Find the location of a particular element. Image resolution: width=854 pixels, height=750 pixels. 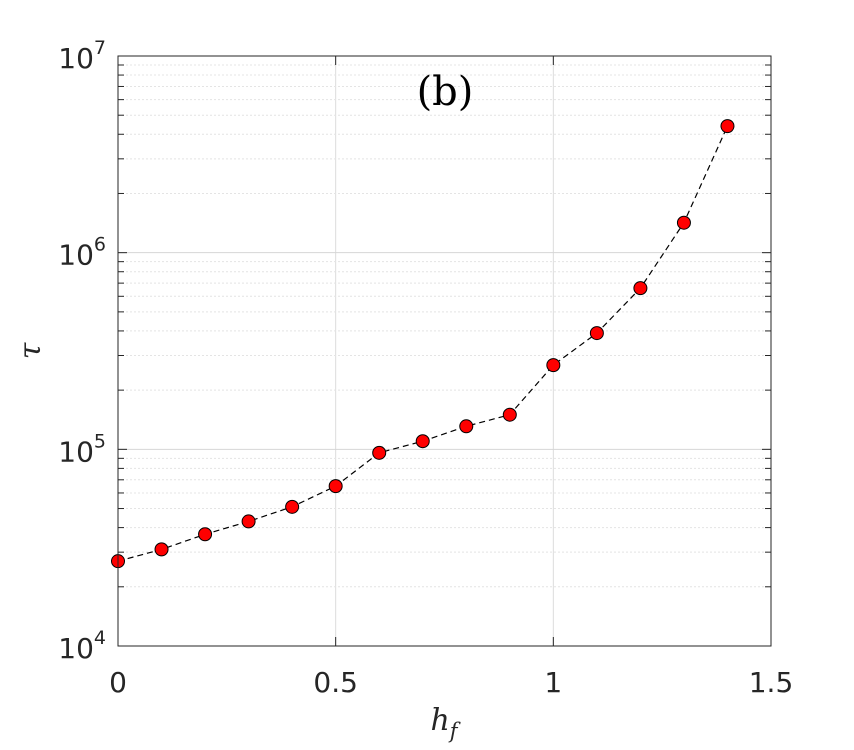

y-tick-label: 10⁴ is located at coordinates (82, 646).